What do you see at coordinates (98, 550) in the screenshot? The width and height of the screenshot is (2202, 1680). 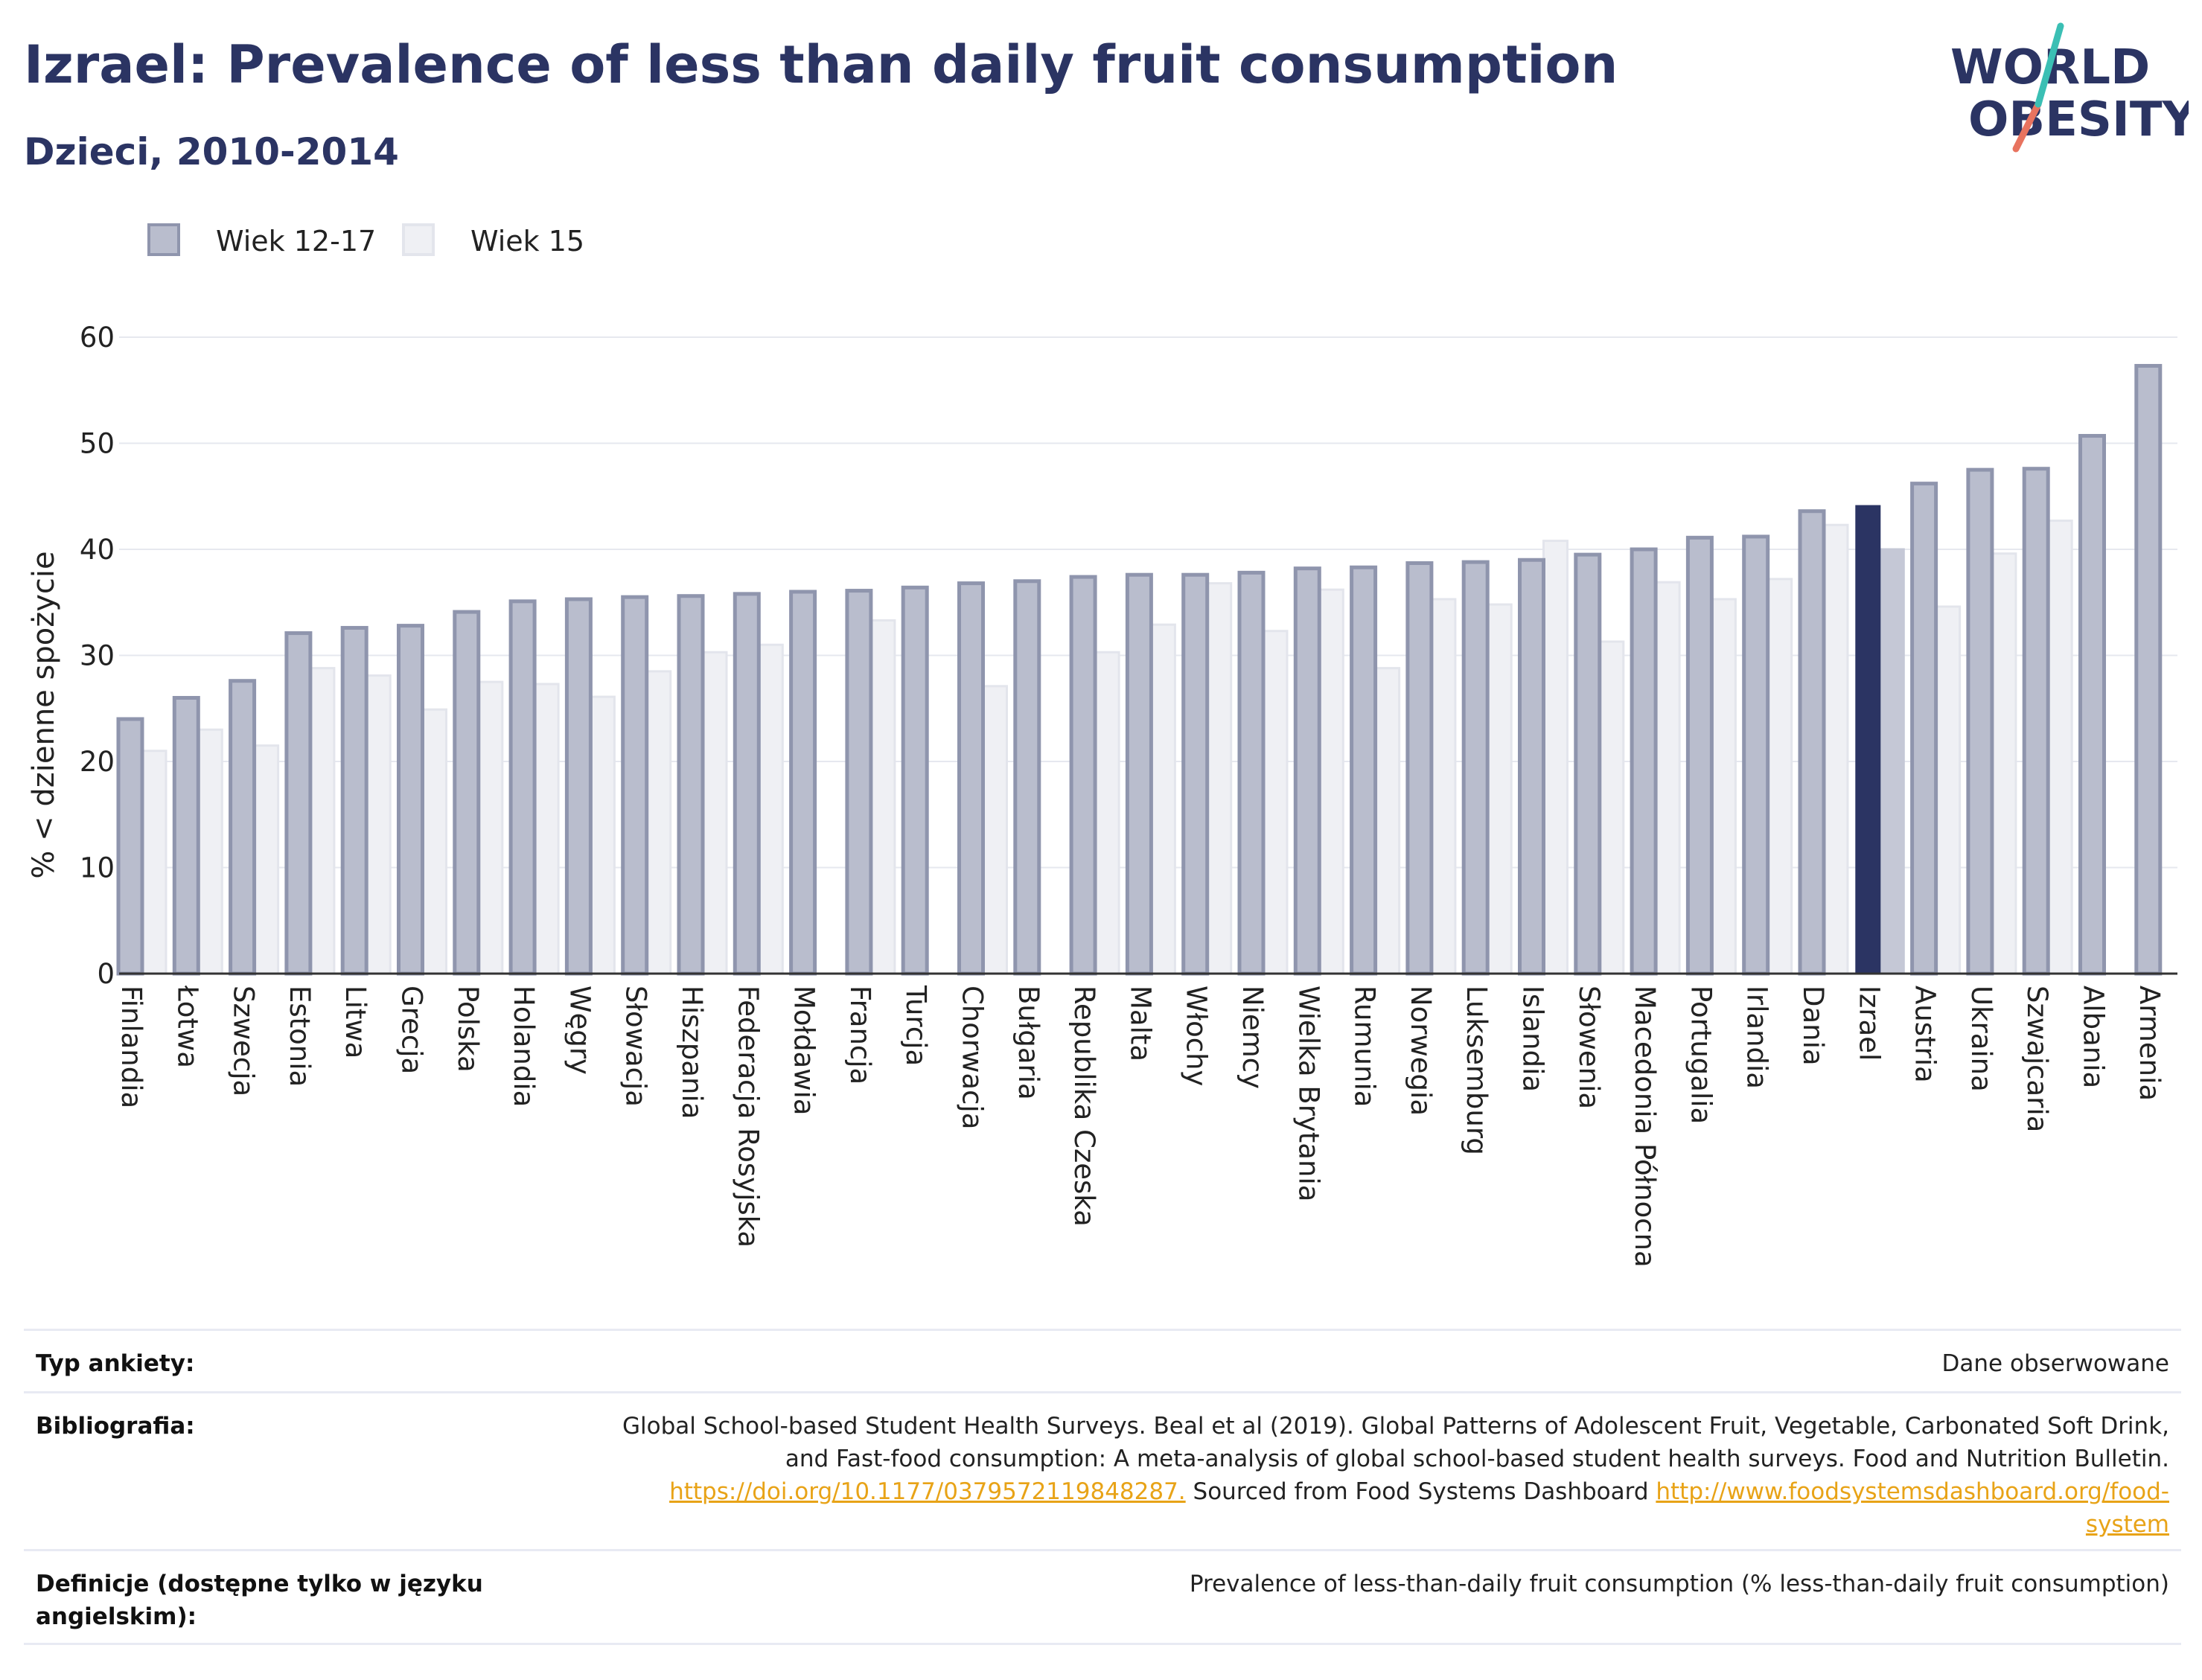 I see `y-tick-label: 40` at bounding box center [98, 550].